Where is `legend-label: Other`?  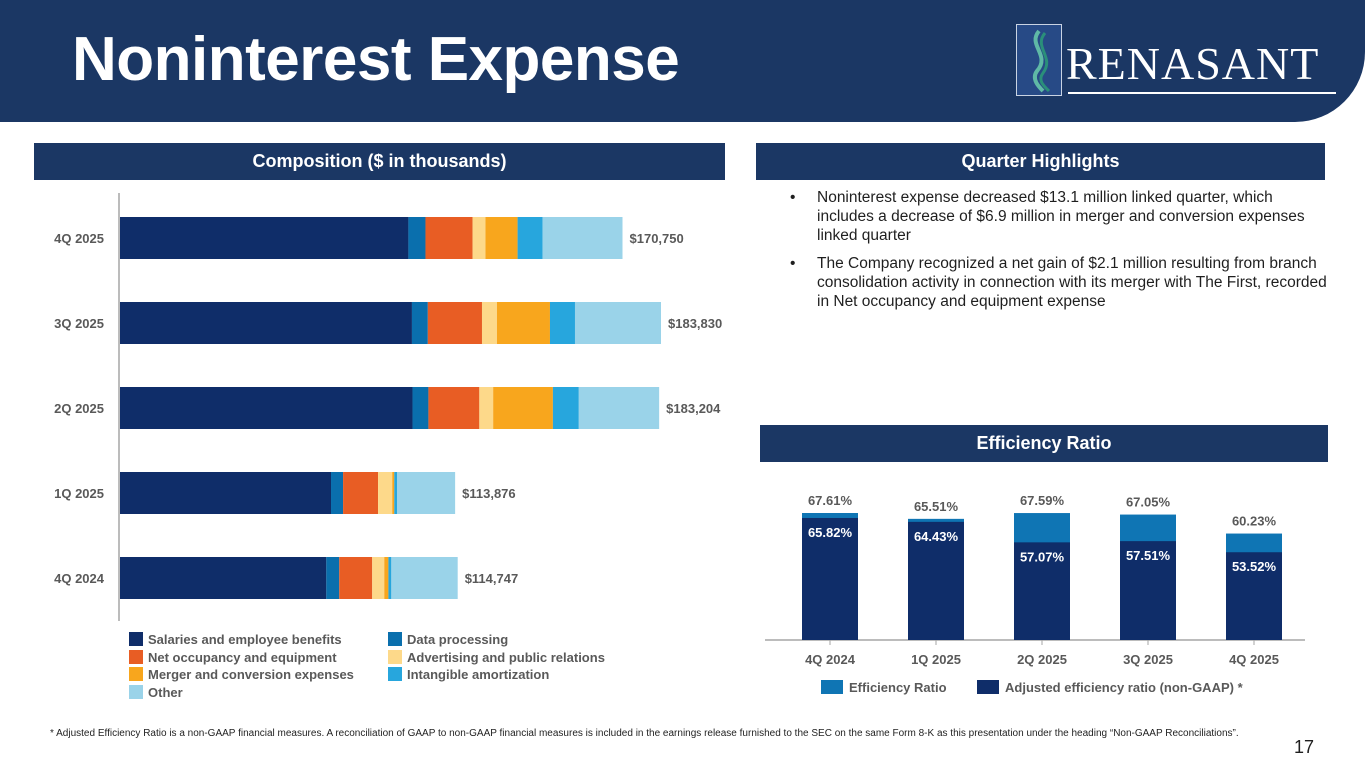
legend-label: Other is located at coordinates (165, 692).